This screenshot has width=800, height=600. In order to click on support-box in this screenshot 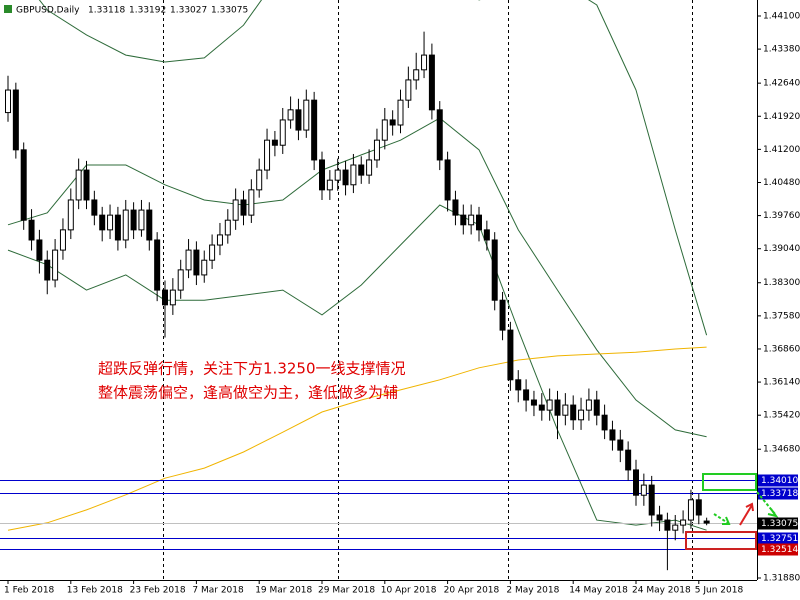, I will do `click(721, 540)`.